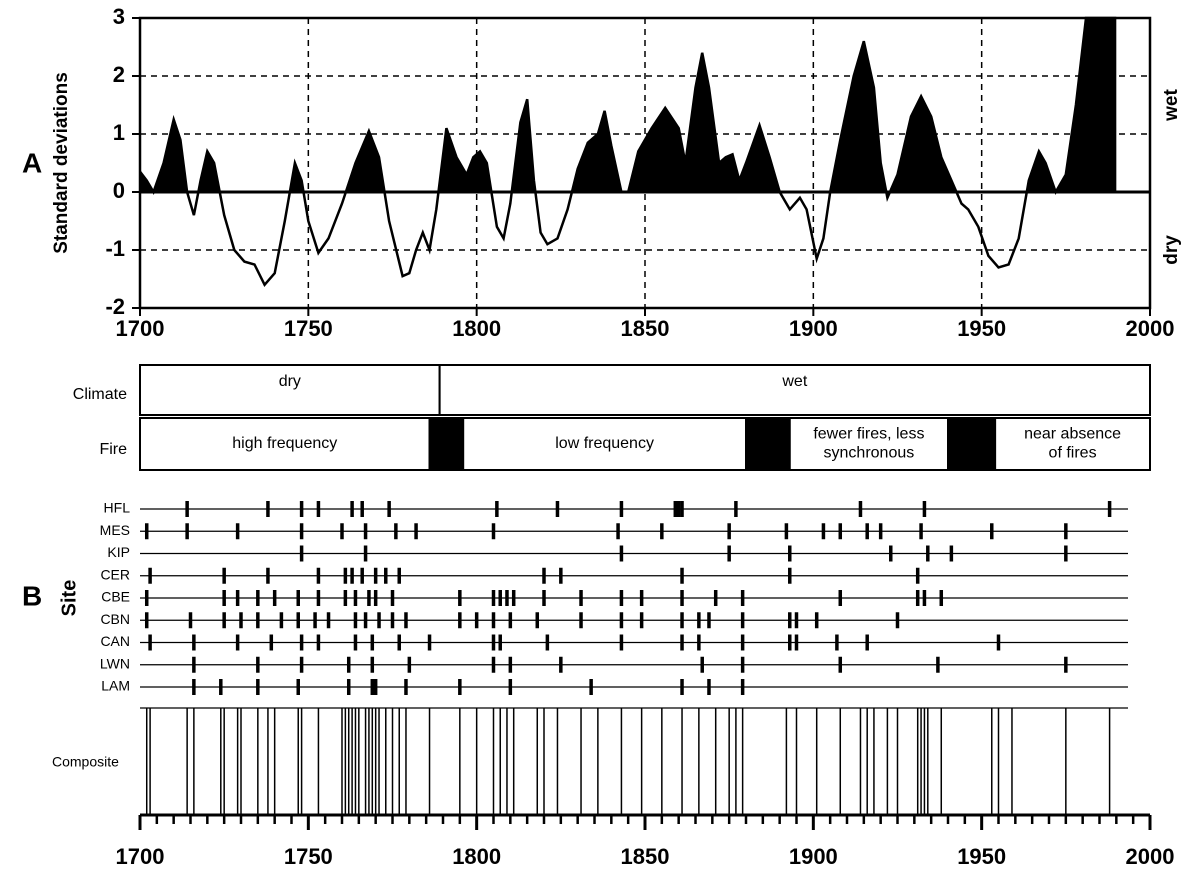 The width and height of the screenshot is (1192, 876). Describe the element at coordinates (115, 686) in the screenshot. I see `site-label: LAM` at that location.